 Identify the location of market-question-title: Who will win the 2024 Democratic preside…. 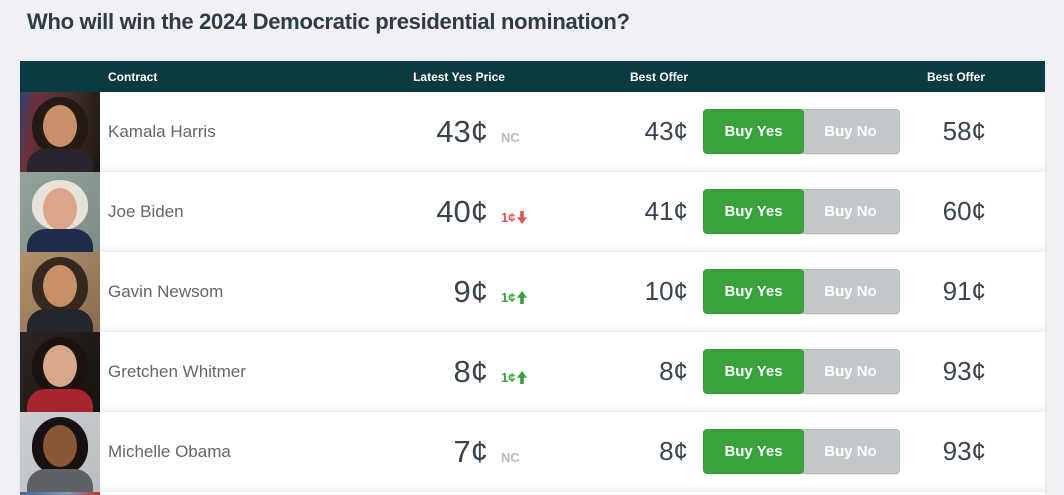
(328, 21).